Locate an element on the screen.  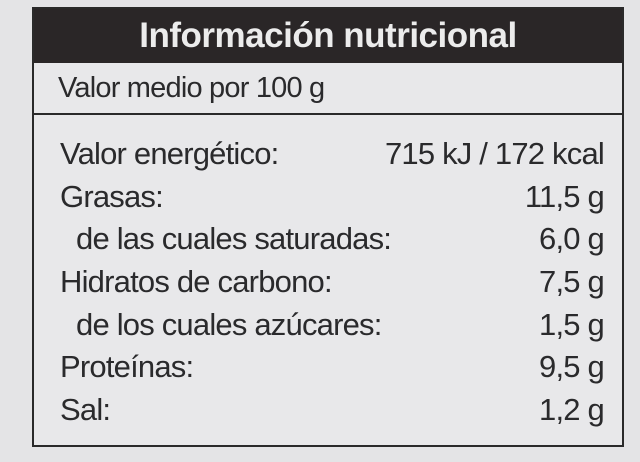
nutrient-row-fat: Grasas: 11,5 g is located at coordinates (328, 197).